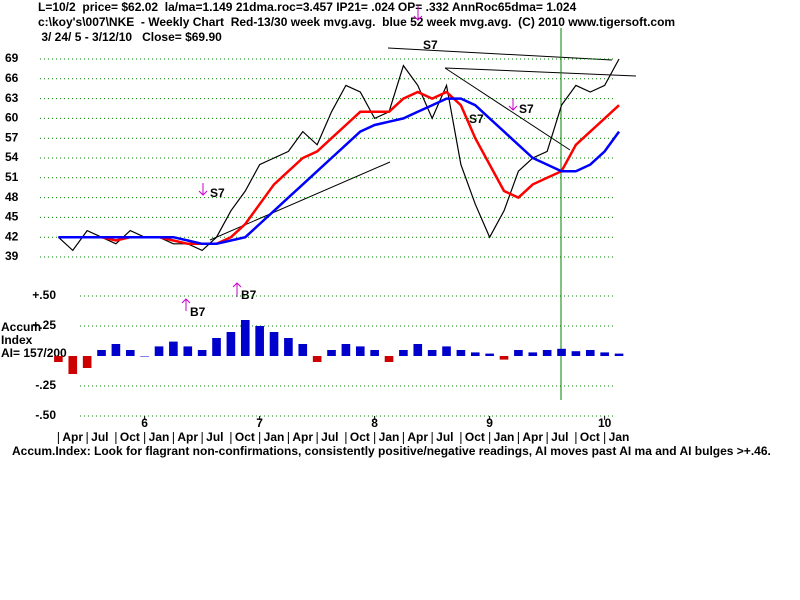  What do you see at coordinates (12, 177) in the screenshot?
I see `y-tick-label: 51` at bounding box center [12, 177].